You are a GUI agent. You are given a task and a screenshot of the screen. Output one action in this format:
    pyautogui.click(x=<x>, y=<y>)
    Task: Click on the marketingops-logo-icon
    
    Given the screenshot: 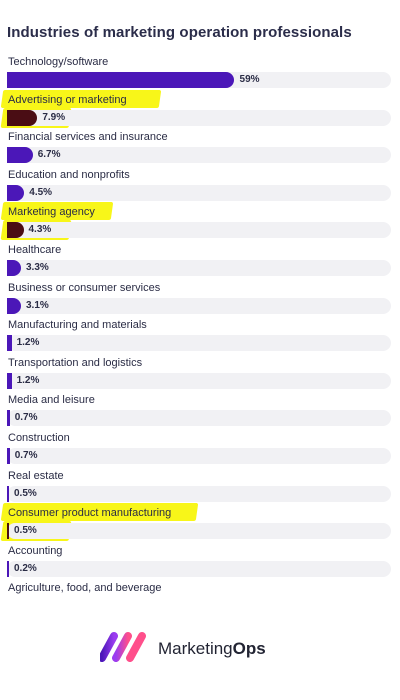 What is the action you would take?
    pyautogui.click(x=123, y=647)
    